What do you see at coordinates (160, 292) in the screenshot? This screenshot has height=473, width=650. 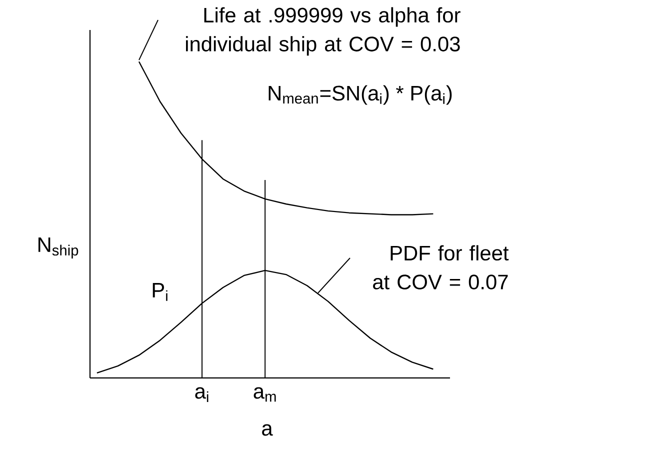 I see `annotation: P$_{i}$` at bounding box center [160, 292].